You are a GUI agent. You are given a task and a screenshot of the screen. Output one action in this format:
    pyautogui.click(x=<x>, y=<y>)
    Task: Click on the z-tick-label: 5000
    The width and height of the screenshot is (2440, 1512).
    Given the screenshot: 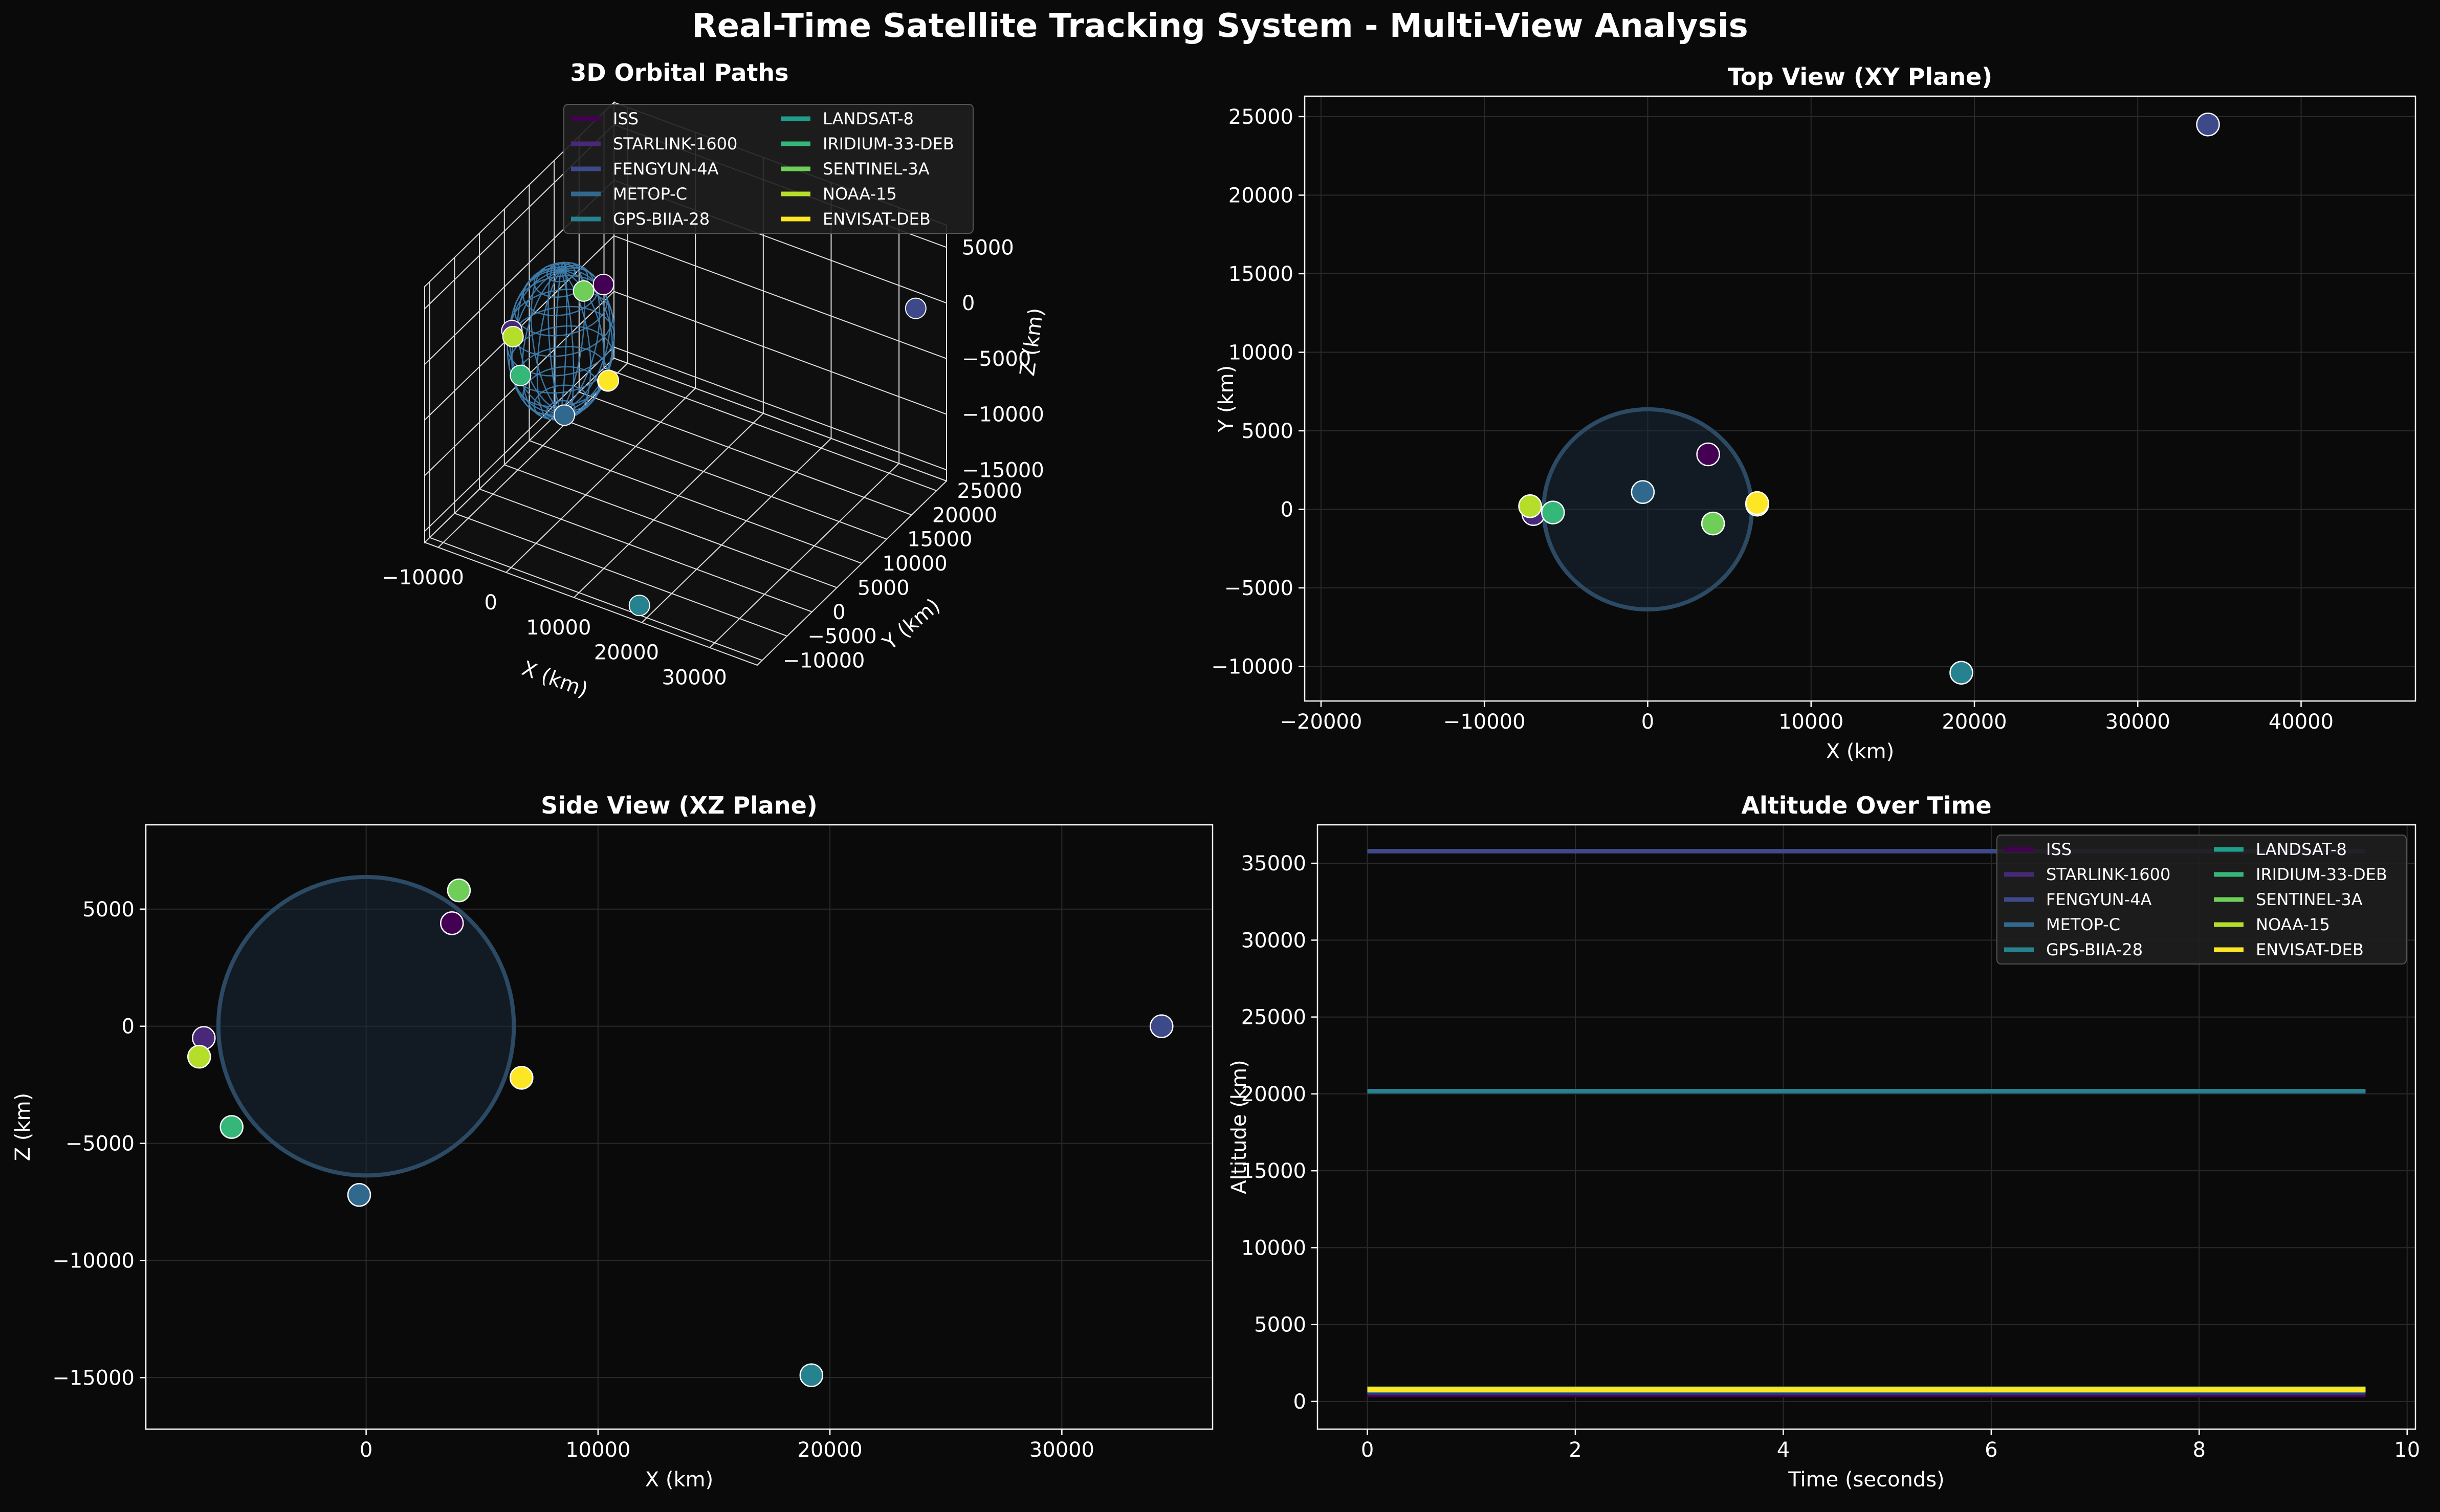 What is the action you would take?
    pyautogui.click(x=988, y=247)
    